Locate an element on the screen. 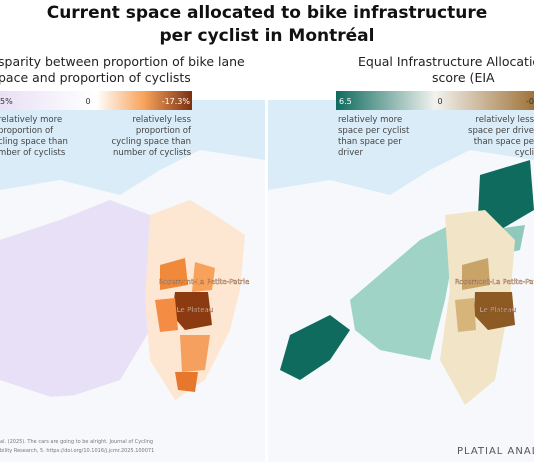 This screenshot has width=534, height=462. panel-title: Equal Infrastructure Allocation is located at coordinates (446, 61).